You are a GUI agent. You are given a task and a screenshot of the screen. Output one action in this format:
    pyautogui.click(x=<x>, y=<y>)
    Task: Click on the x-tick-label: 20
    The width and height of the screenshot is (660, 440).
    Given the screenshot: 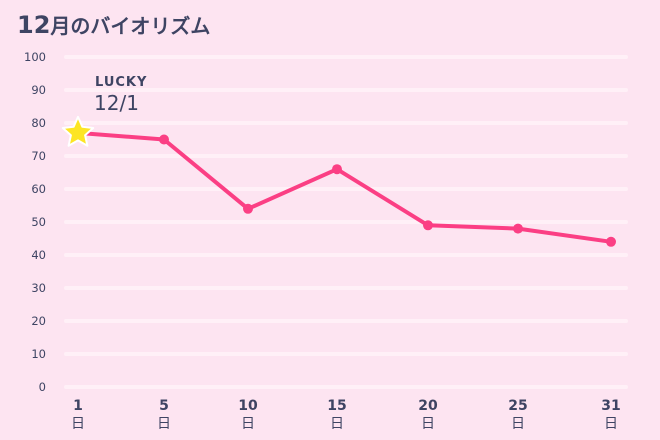 What is the action you would take?
    pyautogui.click(x=428, y=406)
    